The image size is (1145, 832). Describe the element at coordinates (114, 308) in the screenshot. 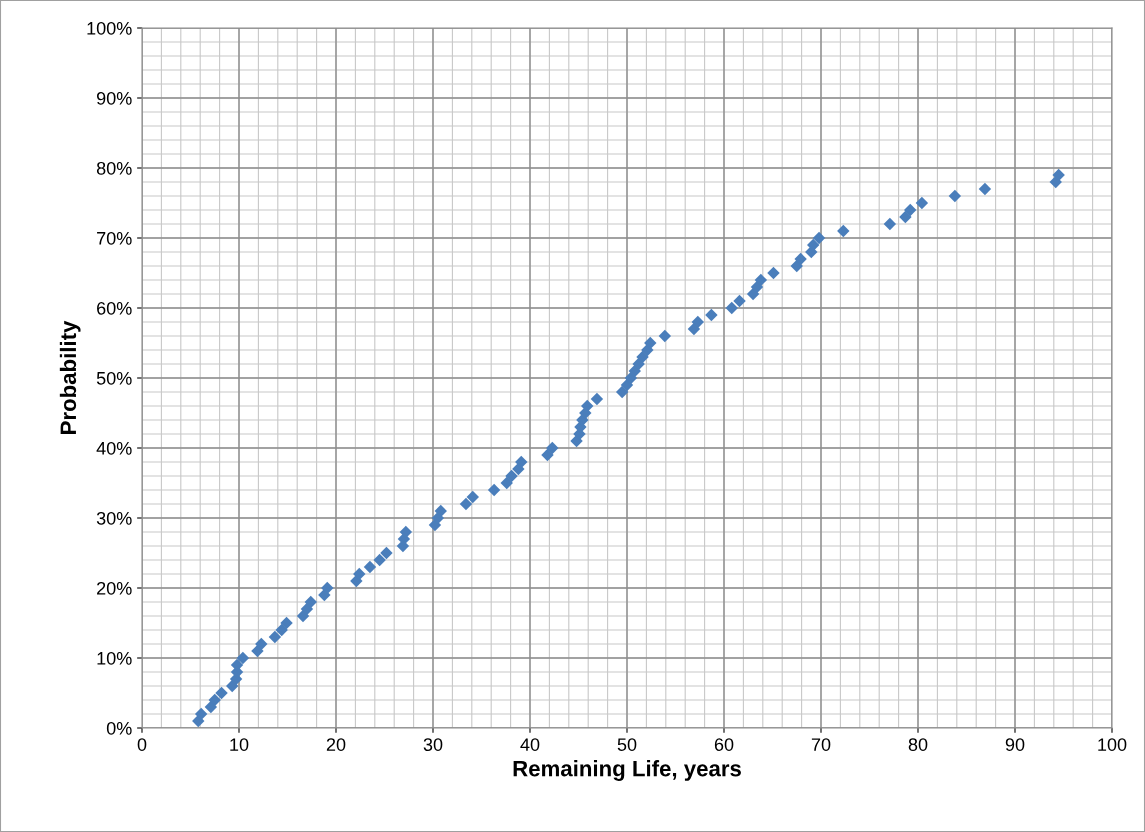

I see `y-tick-label: 60%` at that location.